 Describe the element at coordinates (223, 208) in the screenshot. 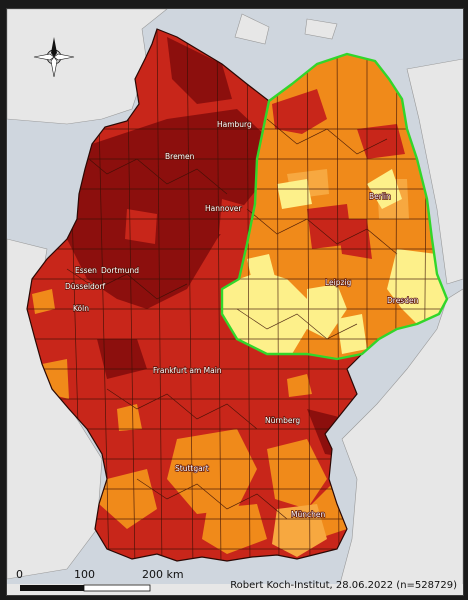

I see `city-label-hannover: Hannover` at that location.